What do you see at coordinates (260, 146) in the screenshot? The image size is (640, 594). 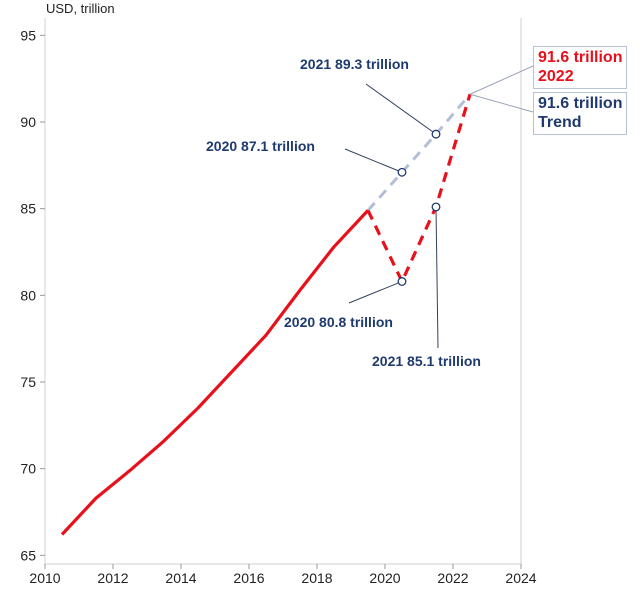 I see `annotation-label-2020-trend: 2020 87.1 trillion` at bounding box center [260, 146].